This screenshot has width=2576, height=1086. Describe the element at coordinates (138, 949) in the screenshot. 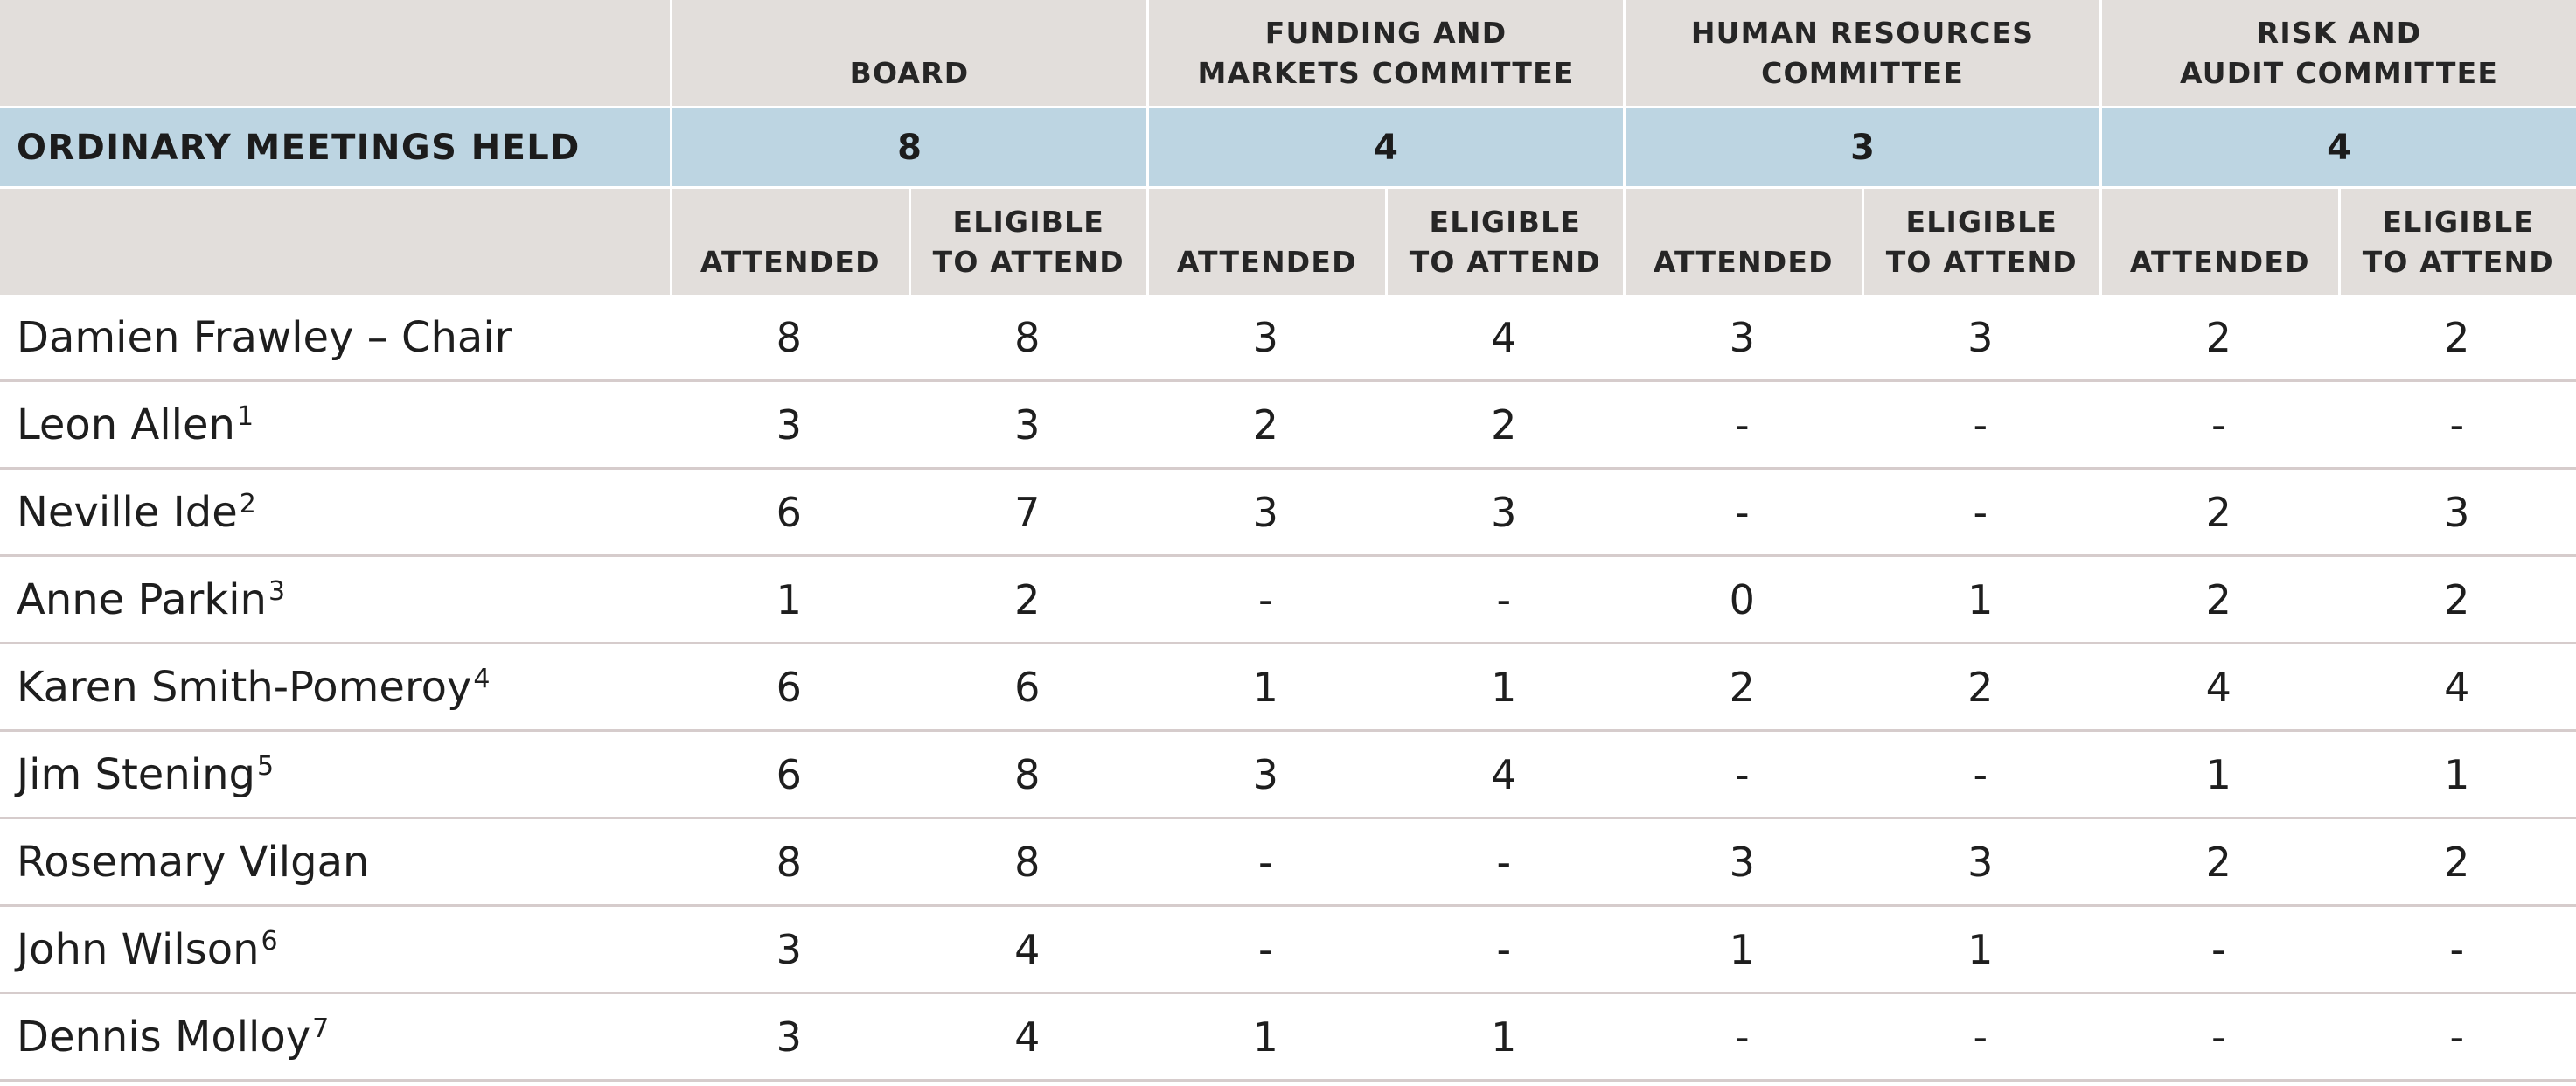

I see `director-name: John Wilson` at that location.